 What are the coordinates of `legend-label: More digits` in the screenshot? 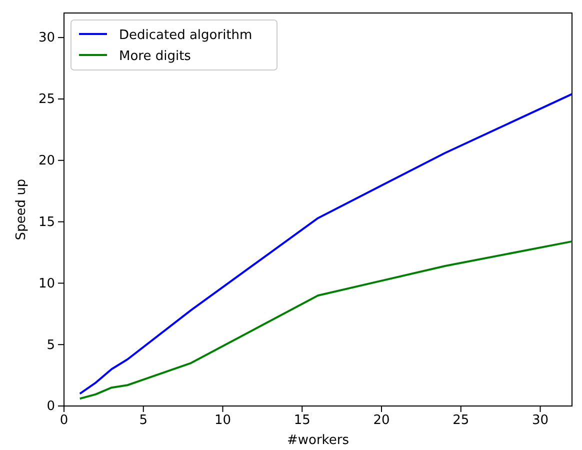 It's located at (155, 56).